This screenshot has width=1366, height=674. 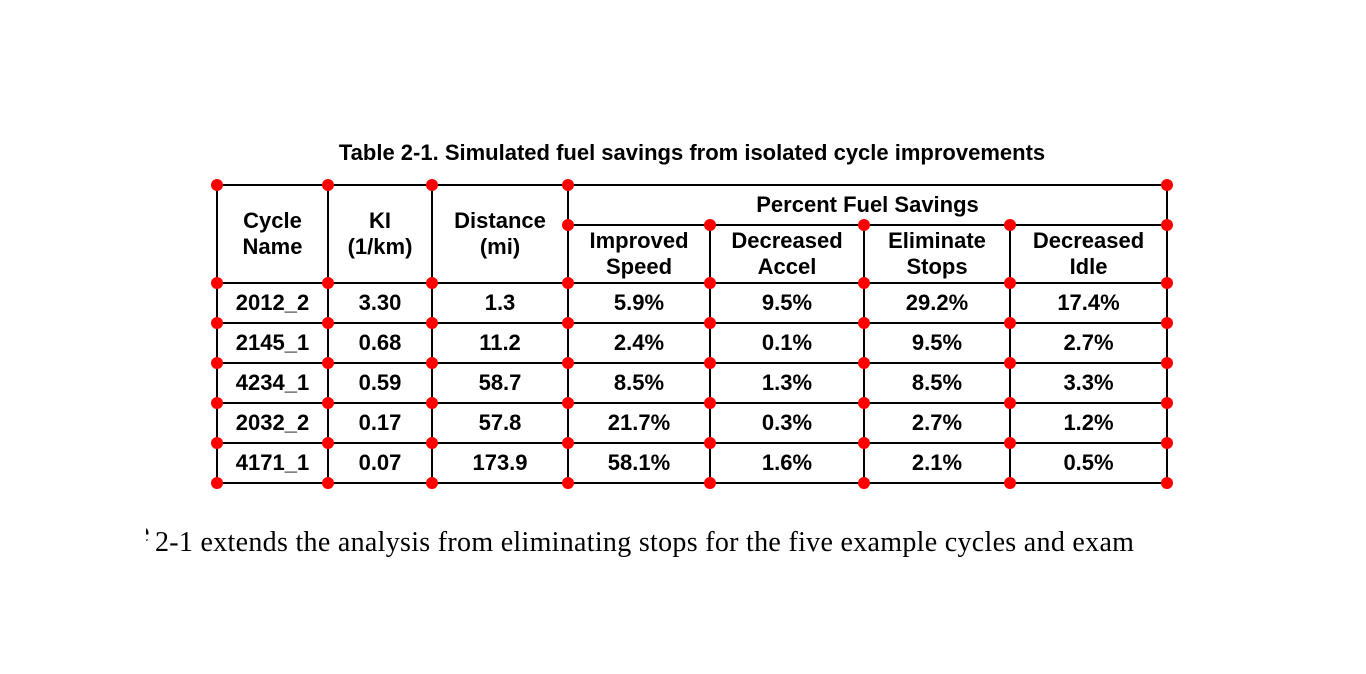 I want to click on sub-header-eliminate-stops: Eliminate Stops, so click(x=937, y=254).